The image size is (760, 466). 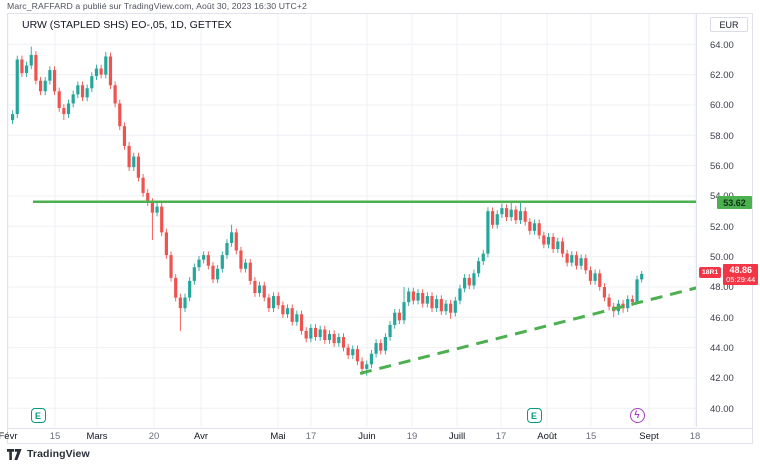 What do you see at coordinates (722, 379) in the screenshot?
I see `price-tick: 42.00` at bounding box center [722, 379].